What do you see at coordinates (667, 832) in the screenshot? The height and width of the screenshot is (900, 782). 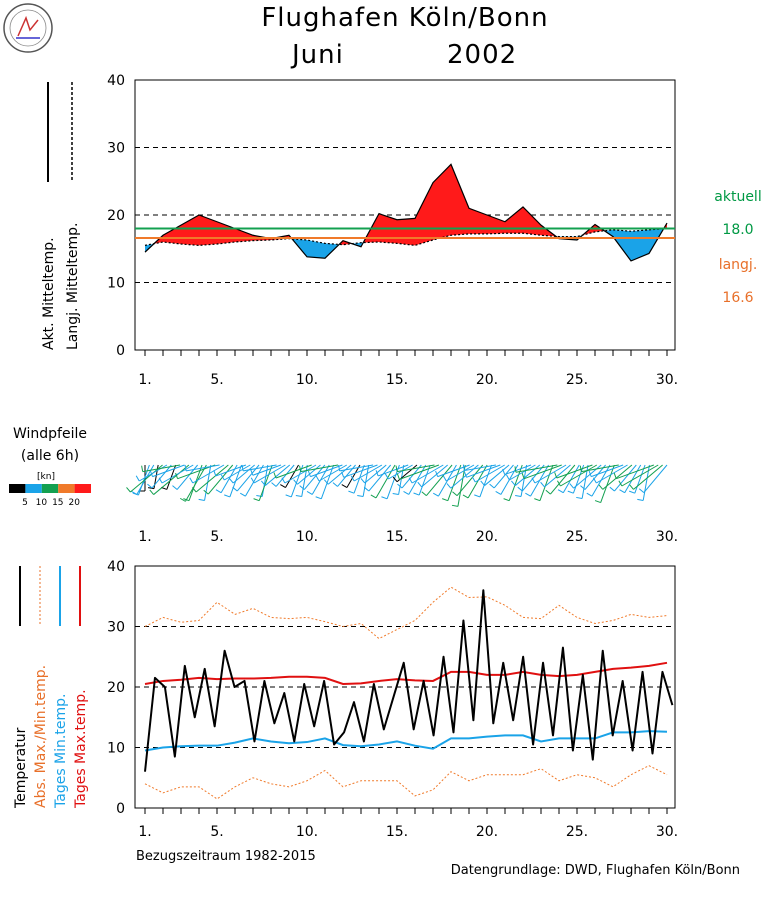 I see `panel3-x-tick-label: 30.` at bounding box center [667, 832].